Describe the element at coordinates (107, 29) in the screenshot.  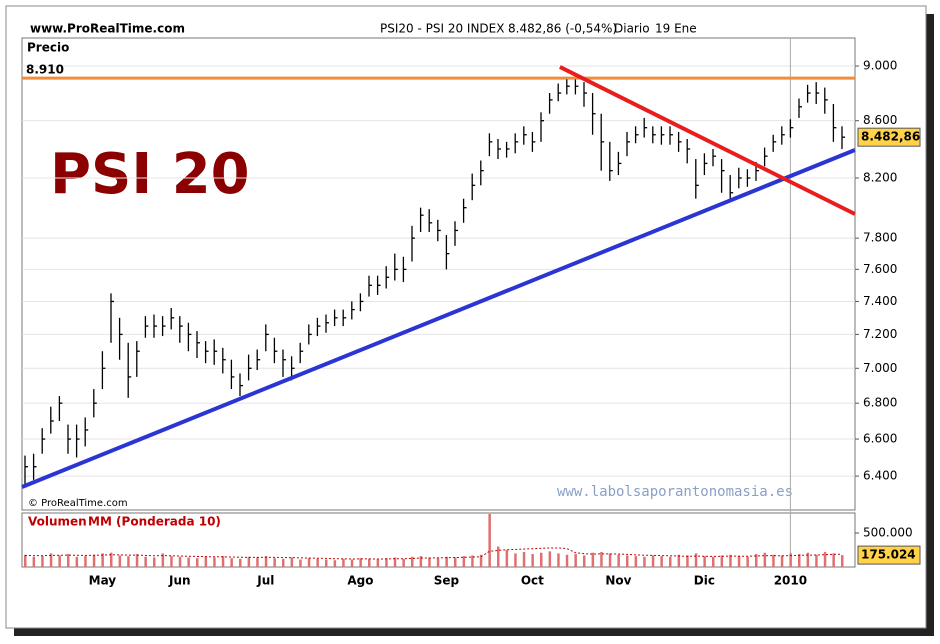
I see `site: www.ProRealTime.com` at that location.